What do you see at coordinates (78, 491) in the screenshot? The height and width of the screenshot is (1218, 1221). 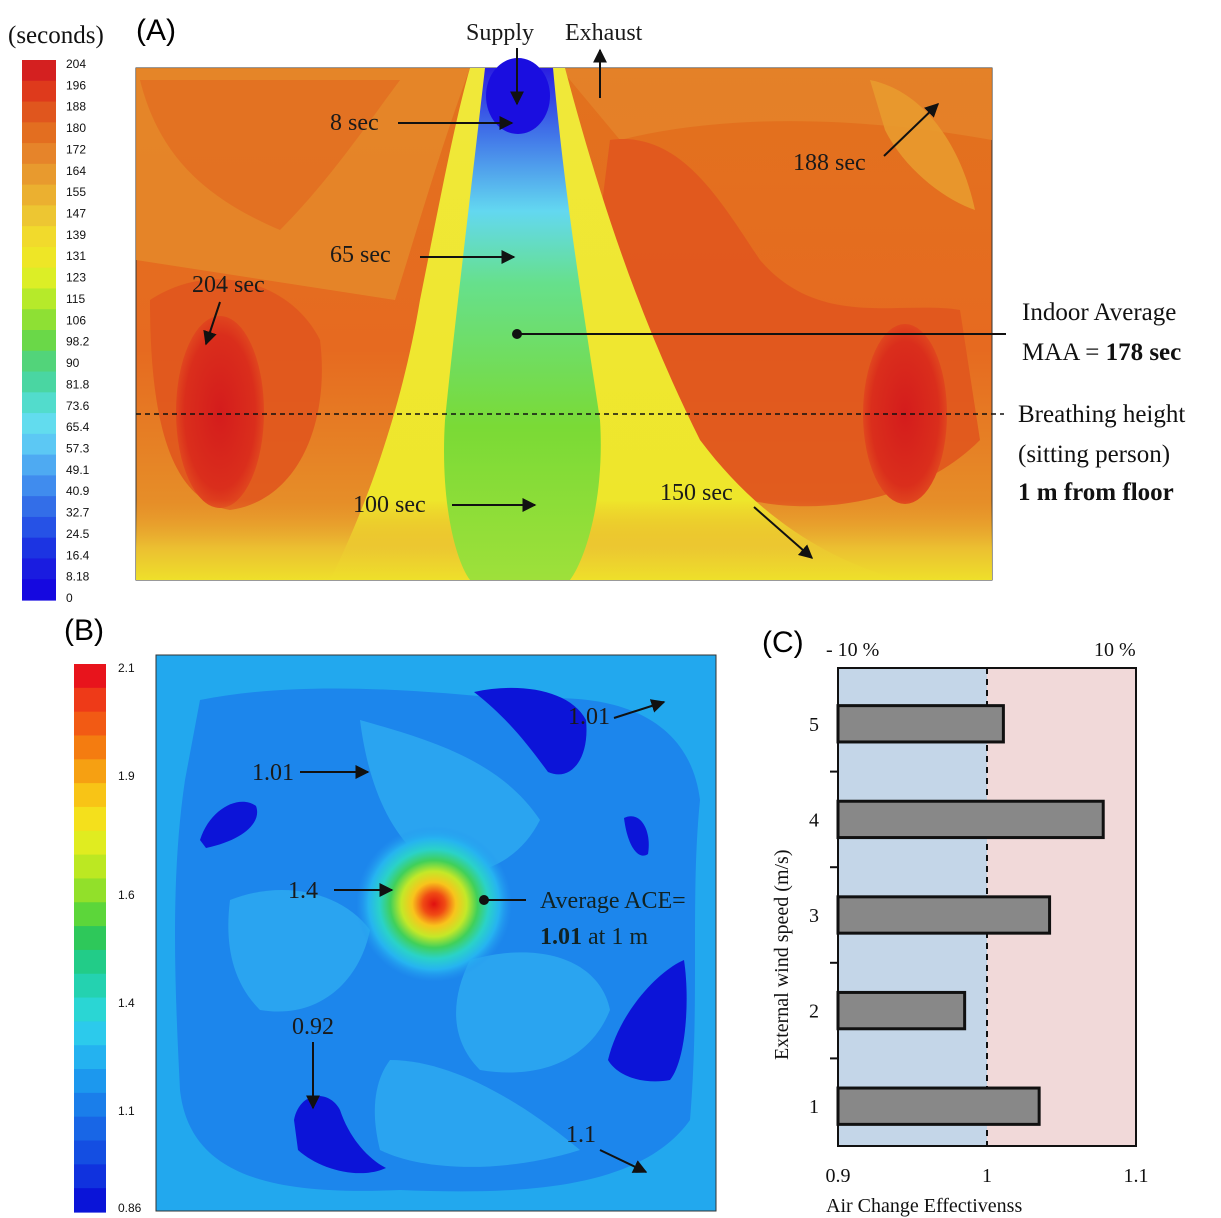 I see `colorbar-a-label: 40.9` at bounding box center [78, 491].